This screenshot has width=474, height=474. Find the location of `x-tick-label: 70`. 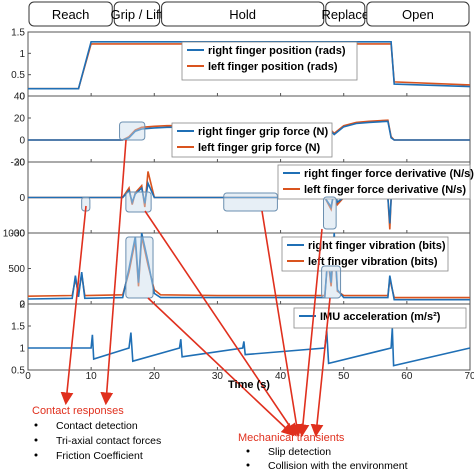

x-tick-label: 70 is located at coordinates (469, 376).